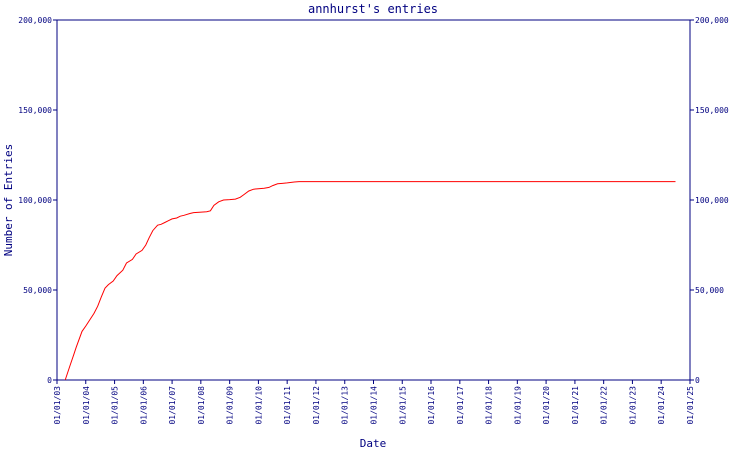 This screenshot has width=750, height=450. Describe the element at coordinates (373, 443) in the screenshot. I see `x-axis-label: Date` at that location.